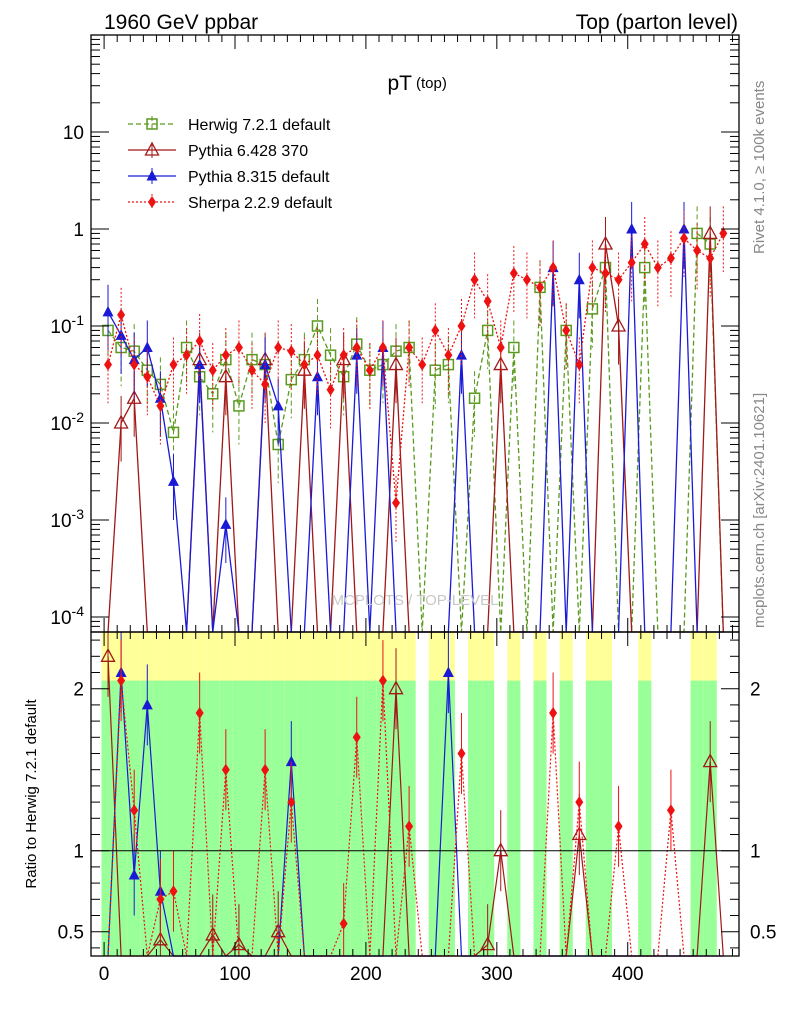  Describe the element at coordinates (628, 974) in the screenshot. I see `x-tick-label: 400` at that location.